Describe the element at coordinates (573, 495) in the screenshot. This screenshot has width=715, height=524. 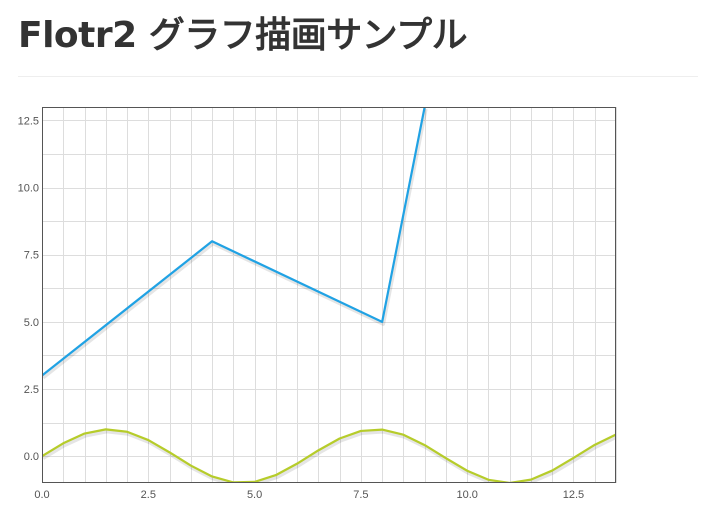
I see `x-tick-label: 12.5` at that location.